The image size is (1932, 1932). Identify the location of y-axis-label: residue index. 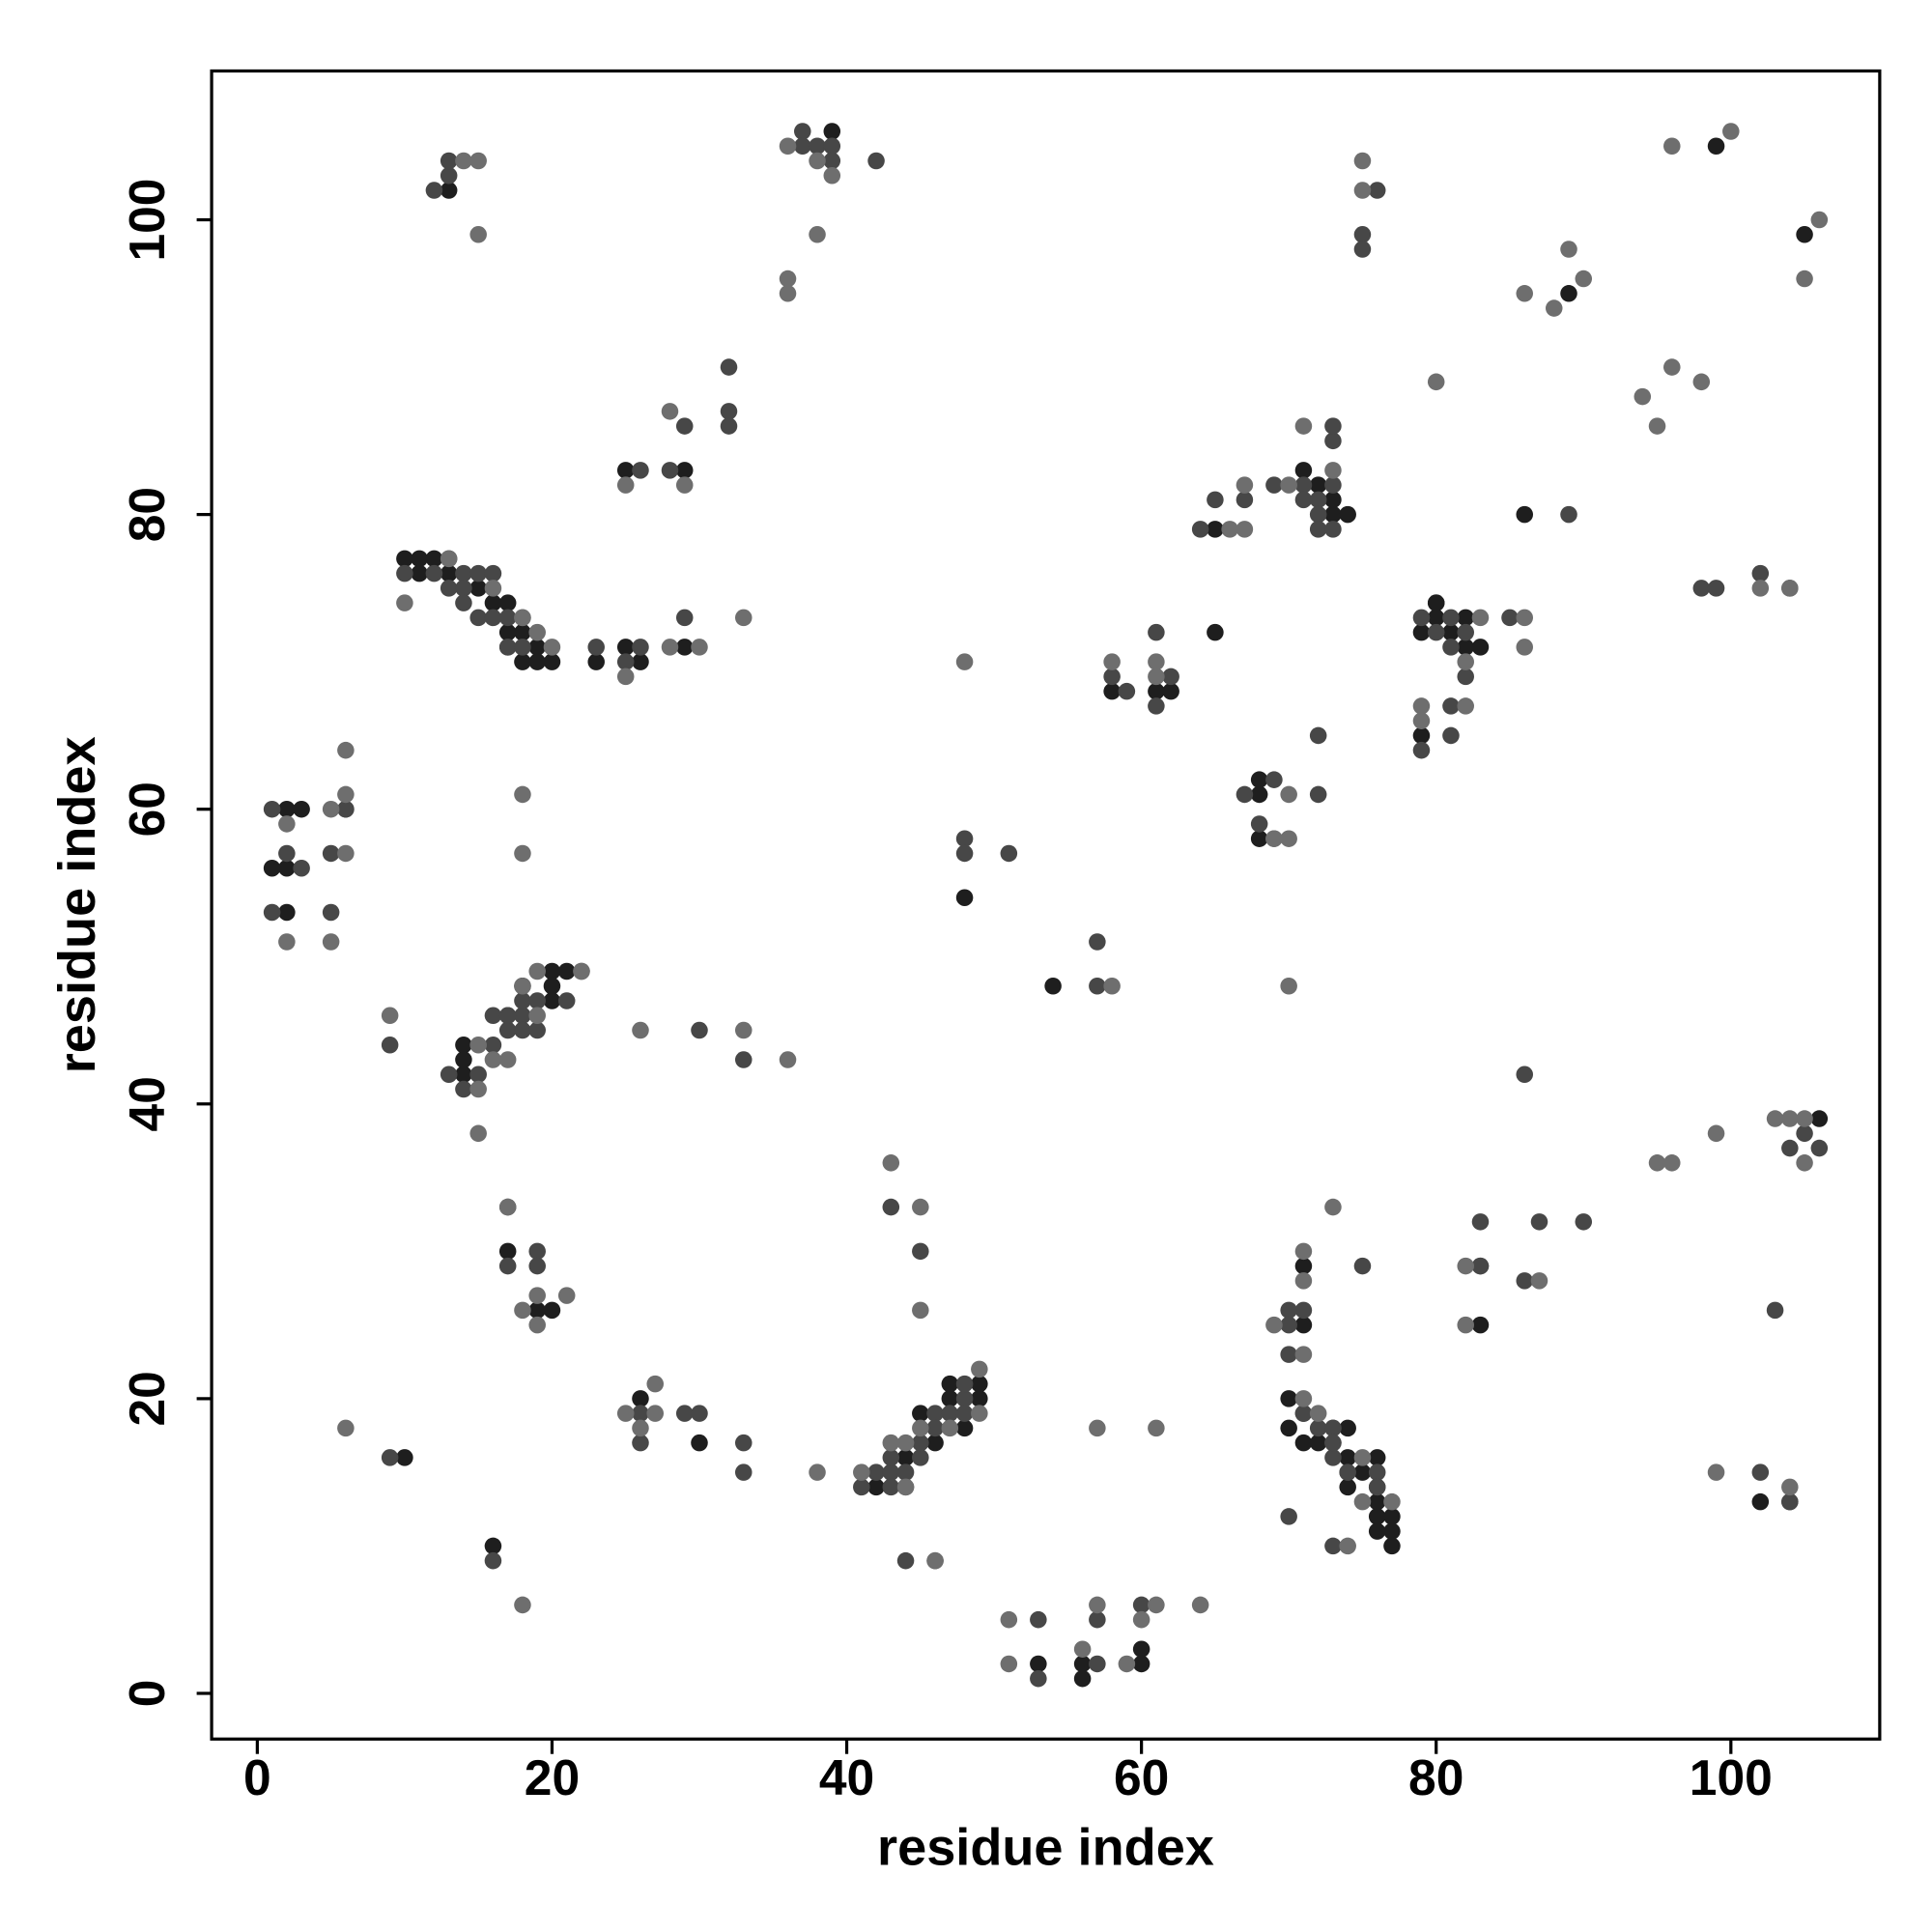
(77, 904).